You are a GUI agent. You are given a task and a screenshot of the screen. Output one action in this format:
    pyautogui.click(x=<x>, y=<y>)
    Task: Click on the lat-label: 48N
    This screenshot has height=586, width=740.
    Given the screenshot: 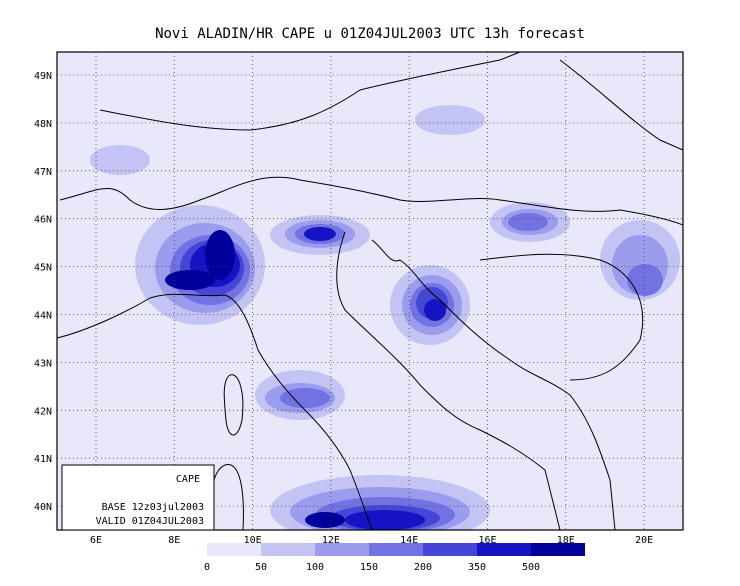 What is the action you would take?
    pyautogui.click(x=43, y=124)
    